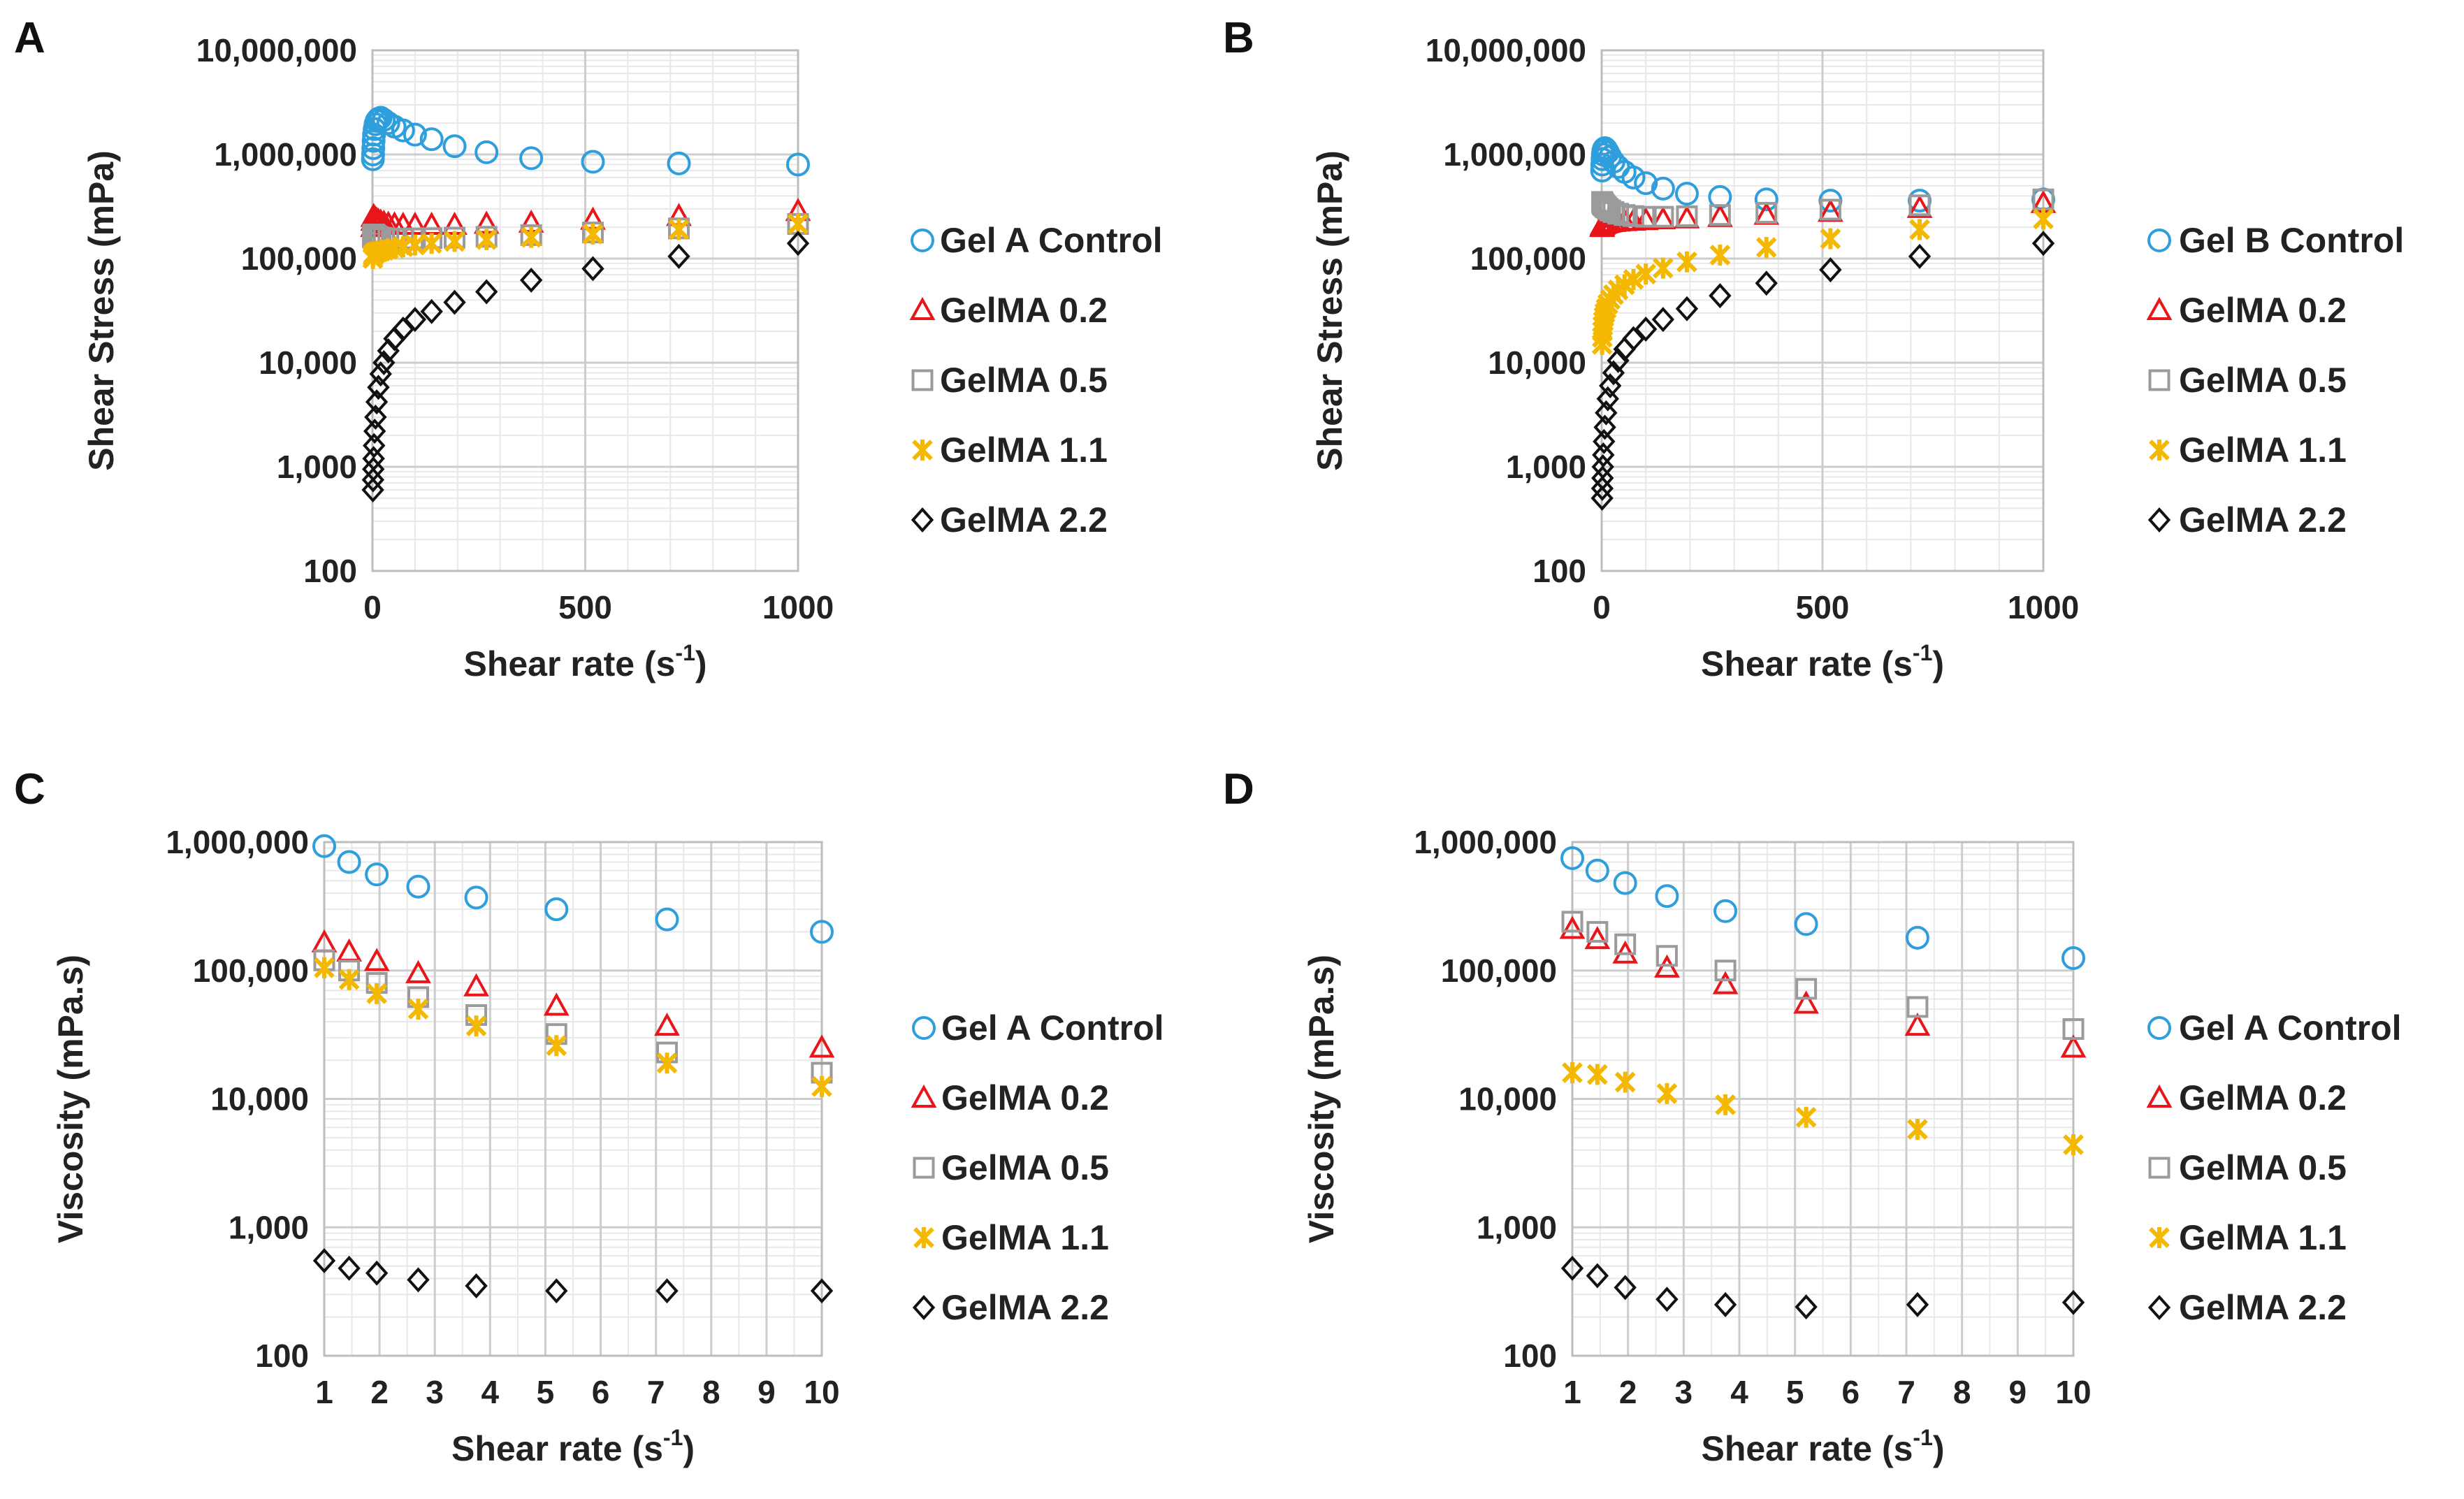 The height and width of the screenshot is (1499, 2464). What do you see at coordinates (573, 1099) in the screenshot?
I see `plot-frame` at bounding box center [573, 1099].